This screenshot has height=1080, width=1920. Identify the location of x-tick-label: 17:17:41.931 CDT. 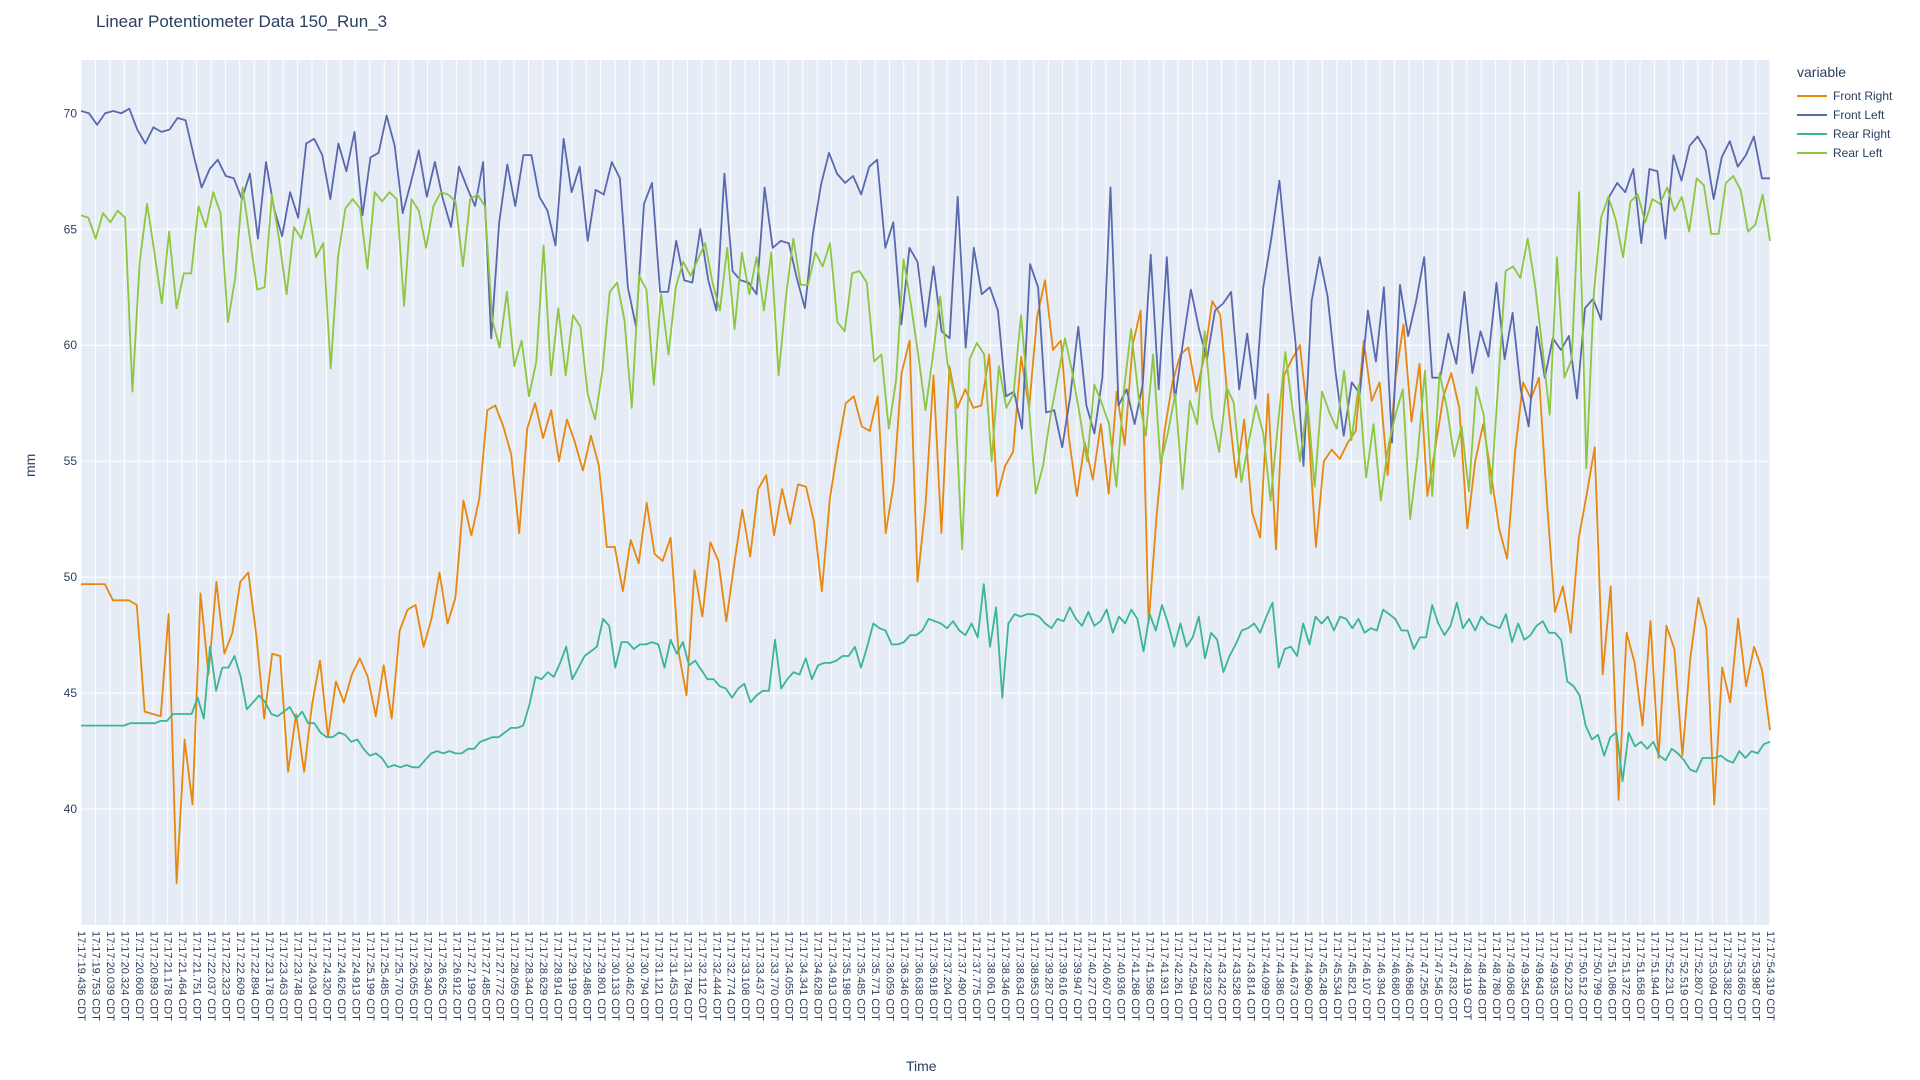
(1164, 976).